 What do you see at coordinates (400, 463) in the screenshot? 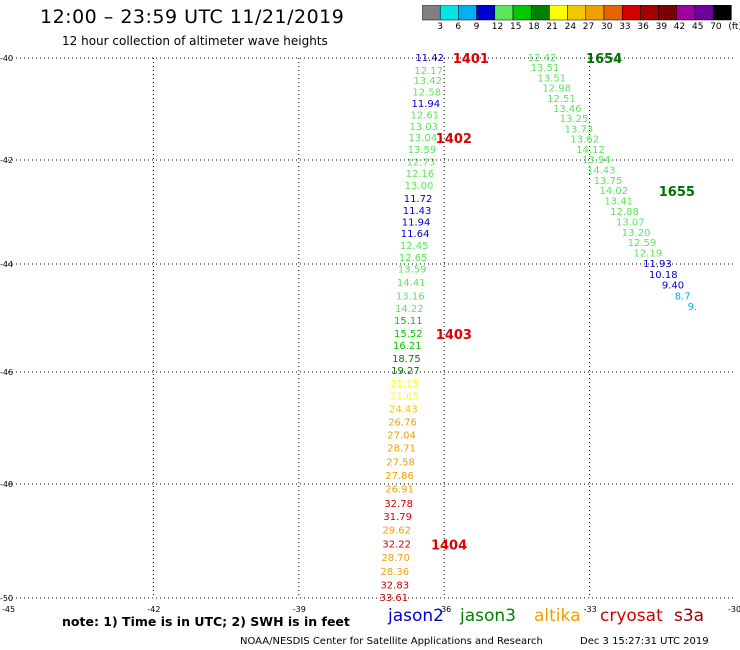
I see `wave-height-value: 27.58` at bounding box center [400, 463].